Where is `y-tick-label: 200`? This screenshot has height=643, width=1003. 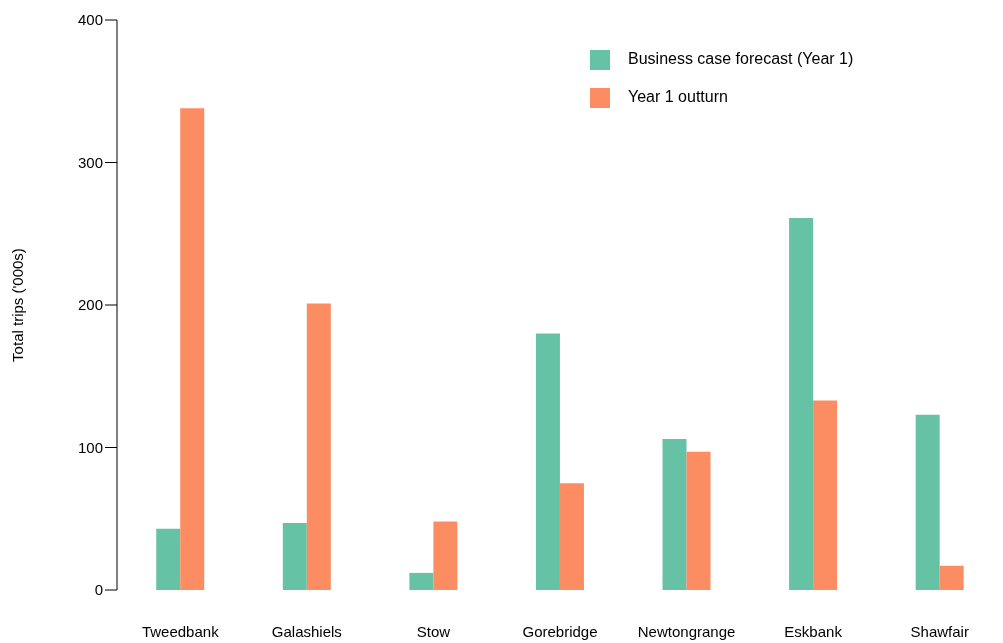
y-tick-label: 200 is located at coordinates (90, 305).